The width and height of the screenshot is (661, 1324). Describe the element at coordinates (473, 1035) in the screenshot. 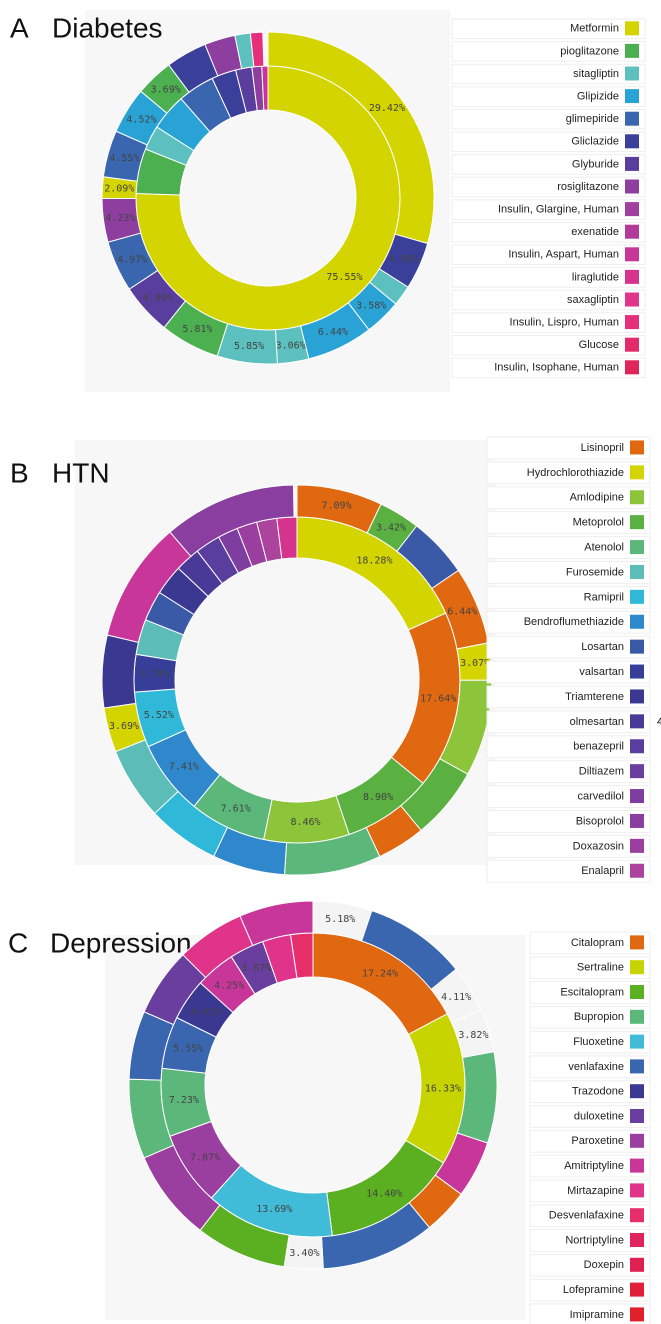

I see `segment-label: 3.82%` at that location.